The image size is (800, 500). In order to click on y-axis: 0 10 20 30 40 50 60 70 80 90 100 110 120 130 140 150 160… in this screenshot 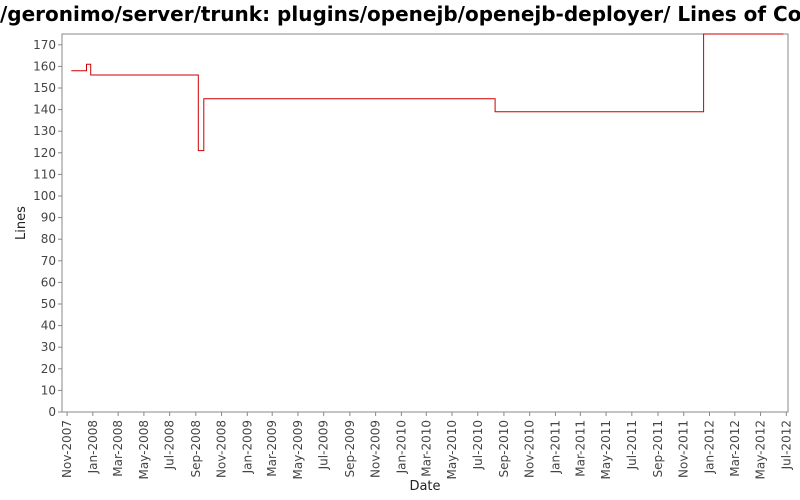, I will do `click(47, 228)`.